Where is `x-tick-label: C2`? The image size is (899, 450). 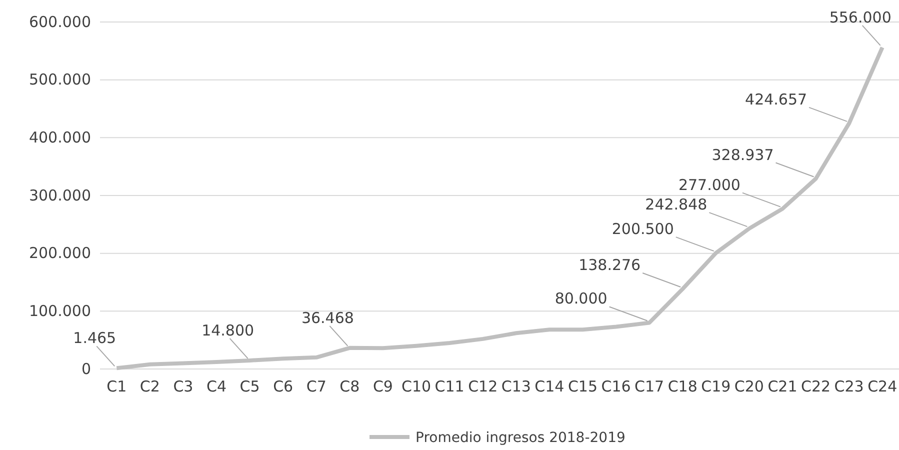
x-tick-label: C2 is located at coordinates (150, 387).